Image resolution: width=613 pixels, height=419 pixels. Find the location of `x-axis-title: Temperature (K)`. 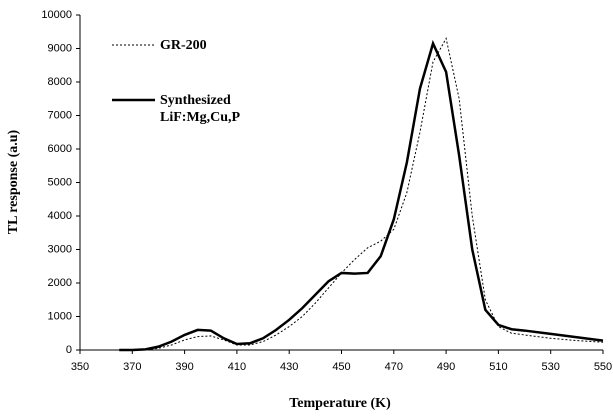

x-axis-title: Temperature (K) is located at coordinates (340, 403).